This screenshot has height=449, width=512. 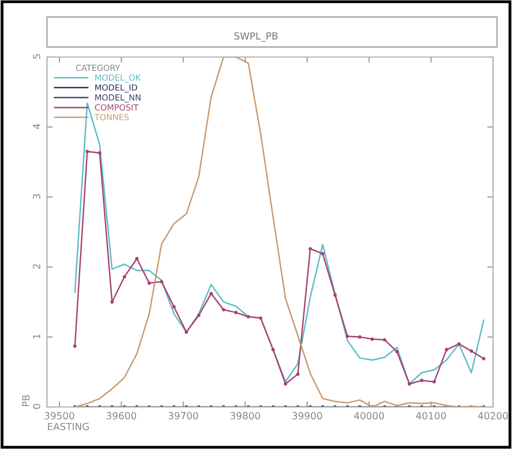 What do you see at coordinates (307, 416) in the screenshot?
I see `x-tick-label: 39900` at bounding box center [307, 416].